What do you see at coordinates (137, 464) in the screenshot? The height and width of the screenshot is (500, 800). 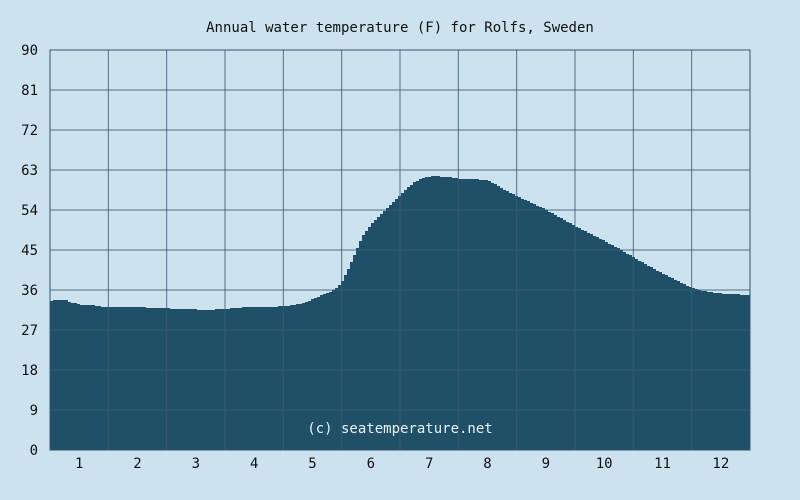 I see `x-tick-label: 2` at bounding box center [137, 464].